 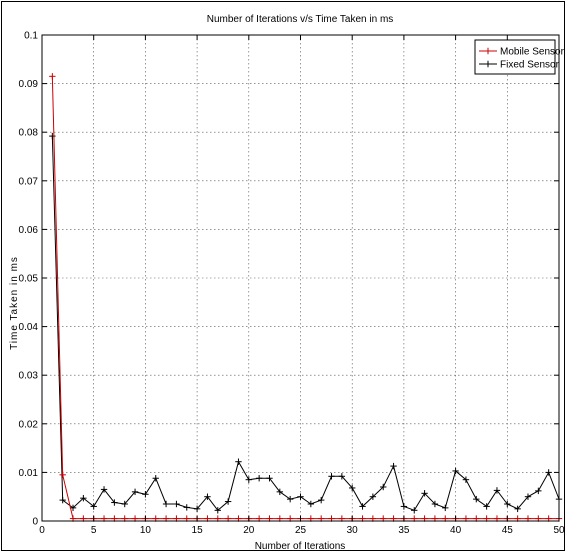 What do you see at coordinates (404, 530) in the screenshot?
I see `x-tick-label: 35` at bounding box center [404, 530].